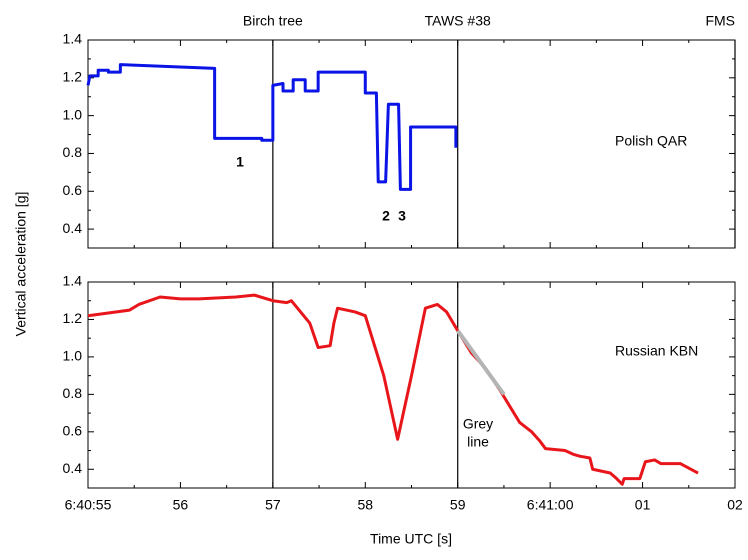 The height and width of the screenshot is (560, 748). What do you see at coordinates (735, 505) in the screenshot?
I see `x-tick-label: 02` at bounding box center [735, 505].